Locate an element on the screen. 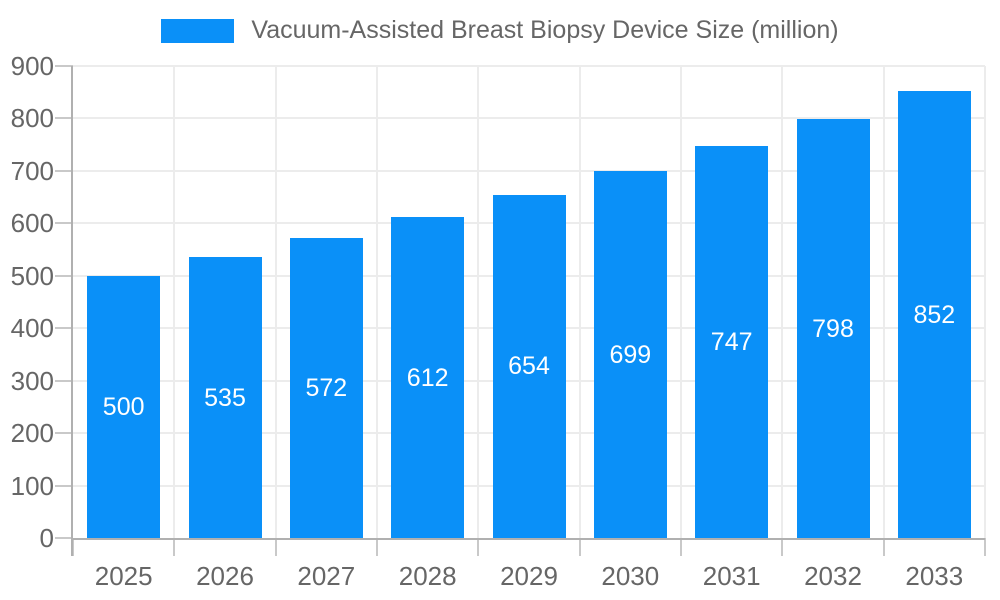 Image resolution: width=1000 pixels, height=600 pixels. y-axis-tick-label: 400 is located at coordinates (32, 328).